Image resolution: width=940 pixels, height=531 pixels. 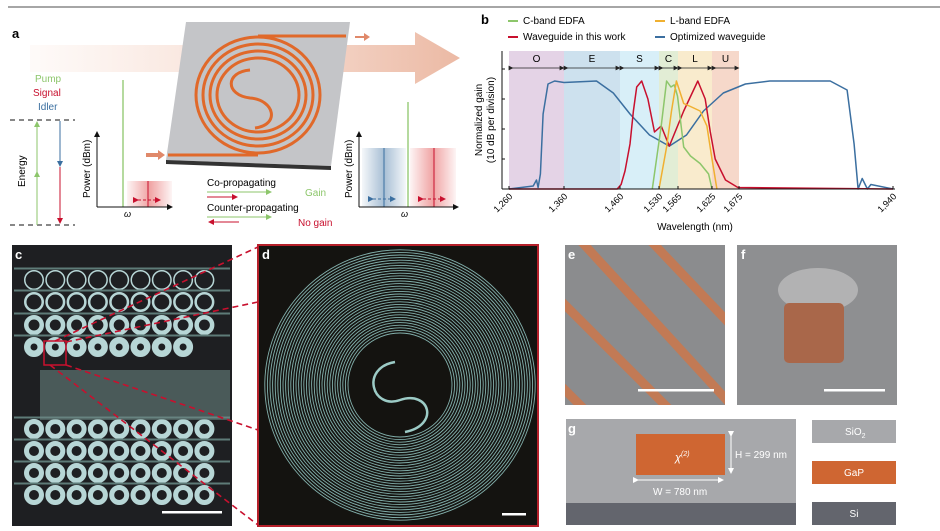 I want to click on energy-label: Energy, so click(x=22, y=171).